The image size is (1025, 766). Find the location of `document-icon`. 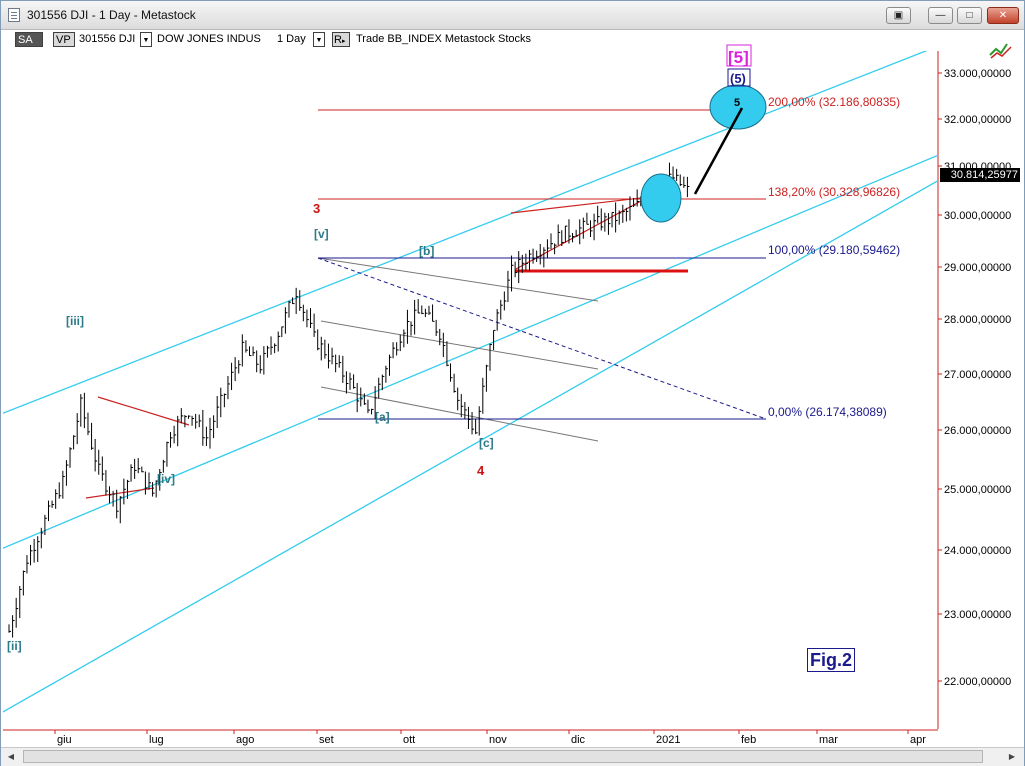

document-icon is located at coordinates (14, 15).